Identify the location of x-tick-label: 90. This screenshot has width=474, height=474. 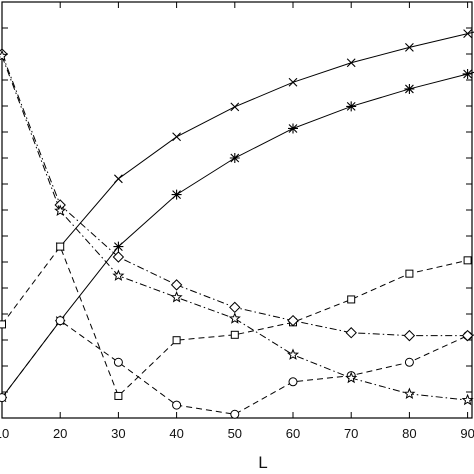
(467, 433).